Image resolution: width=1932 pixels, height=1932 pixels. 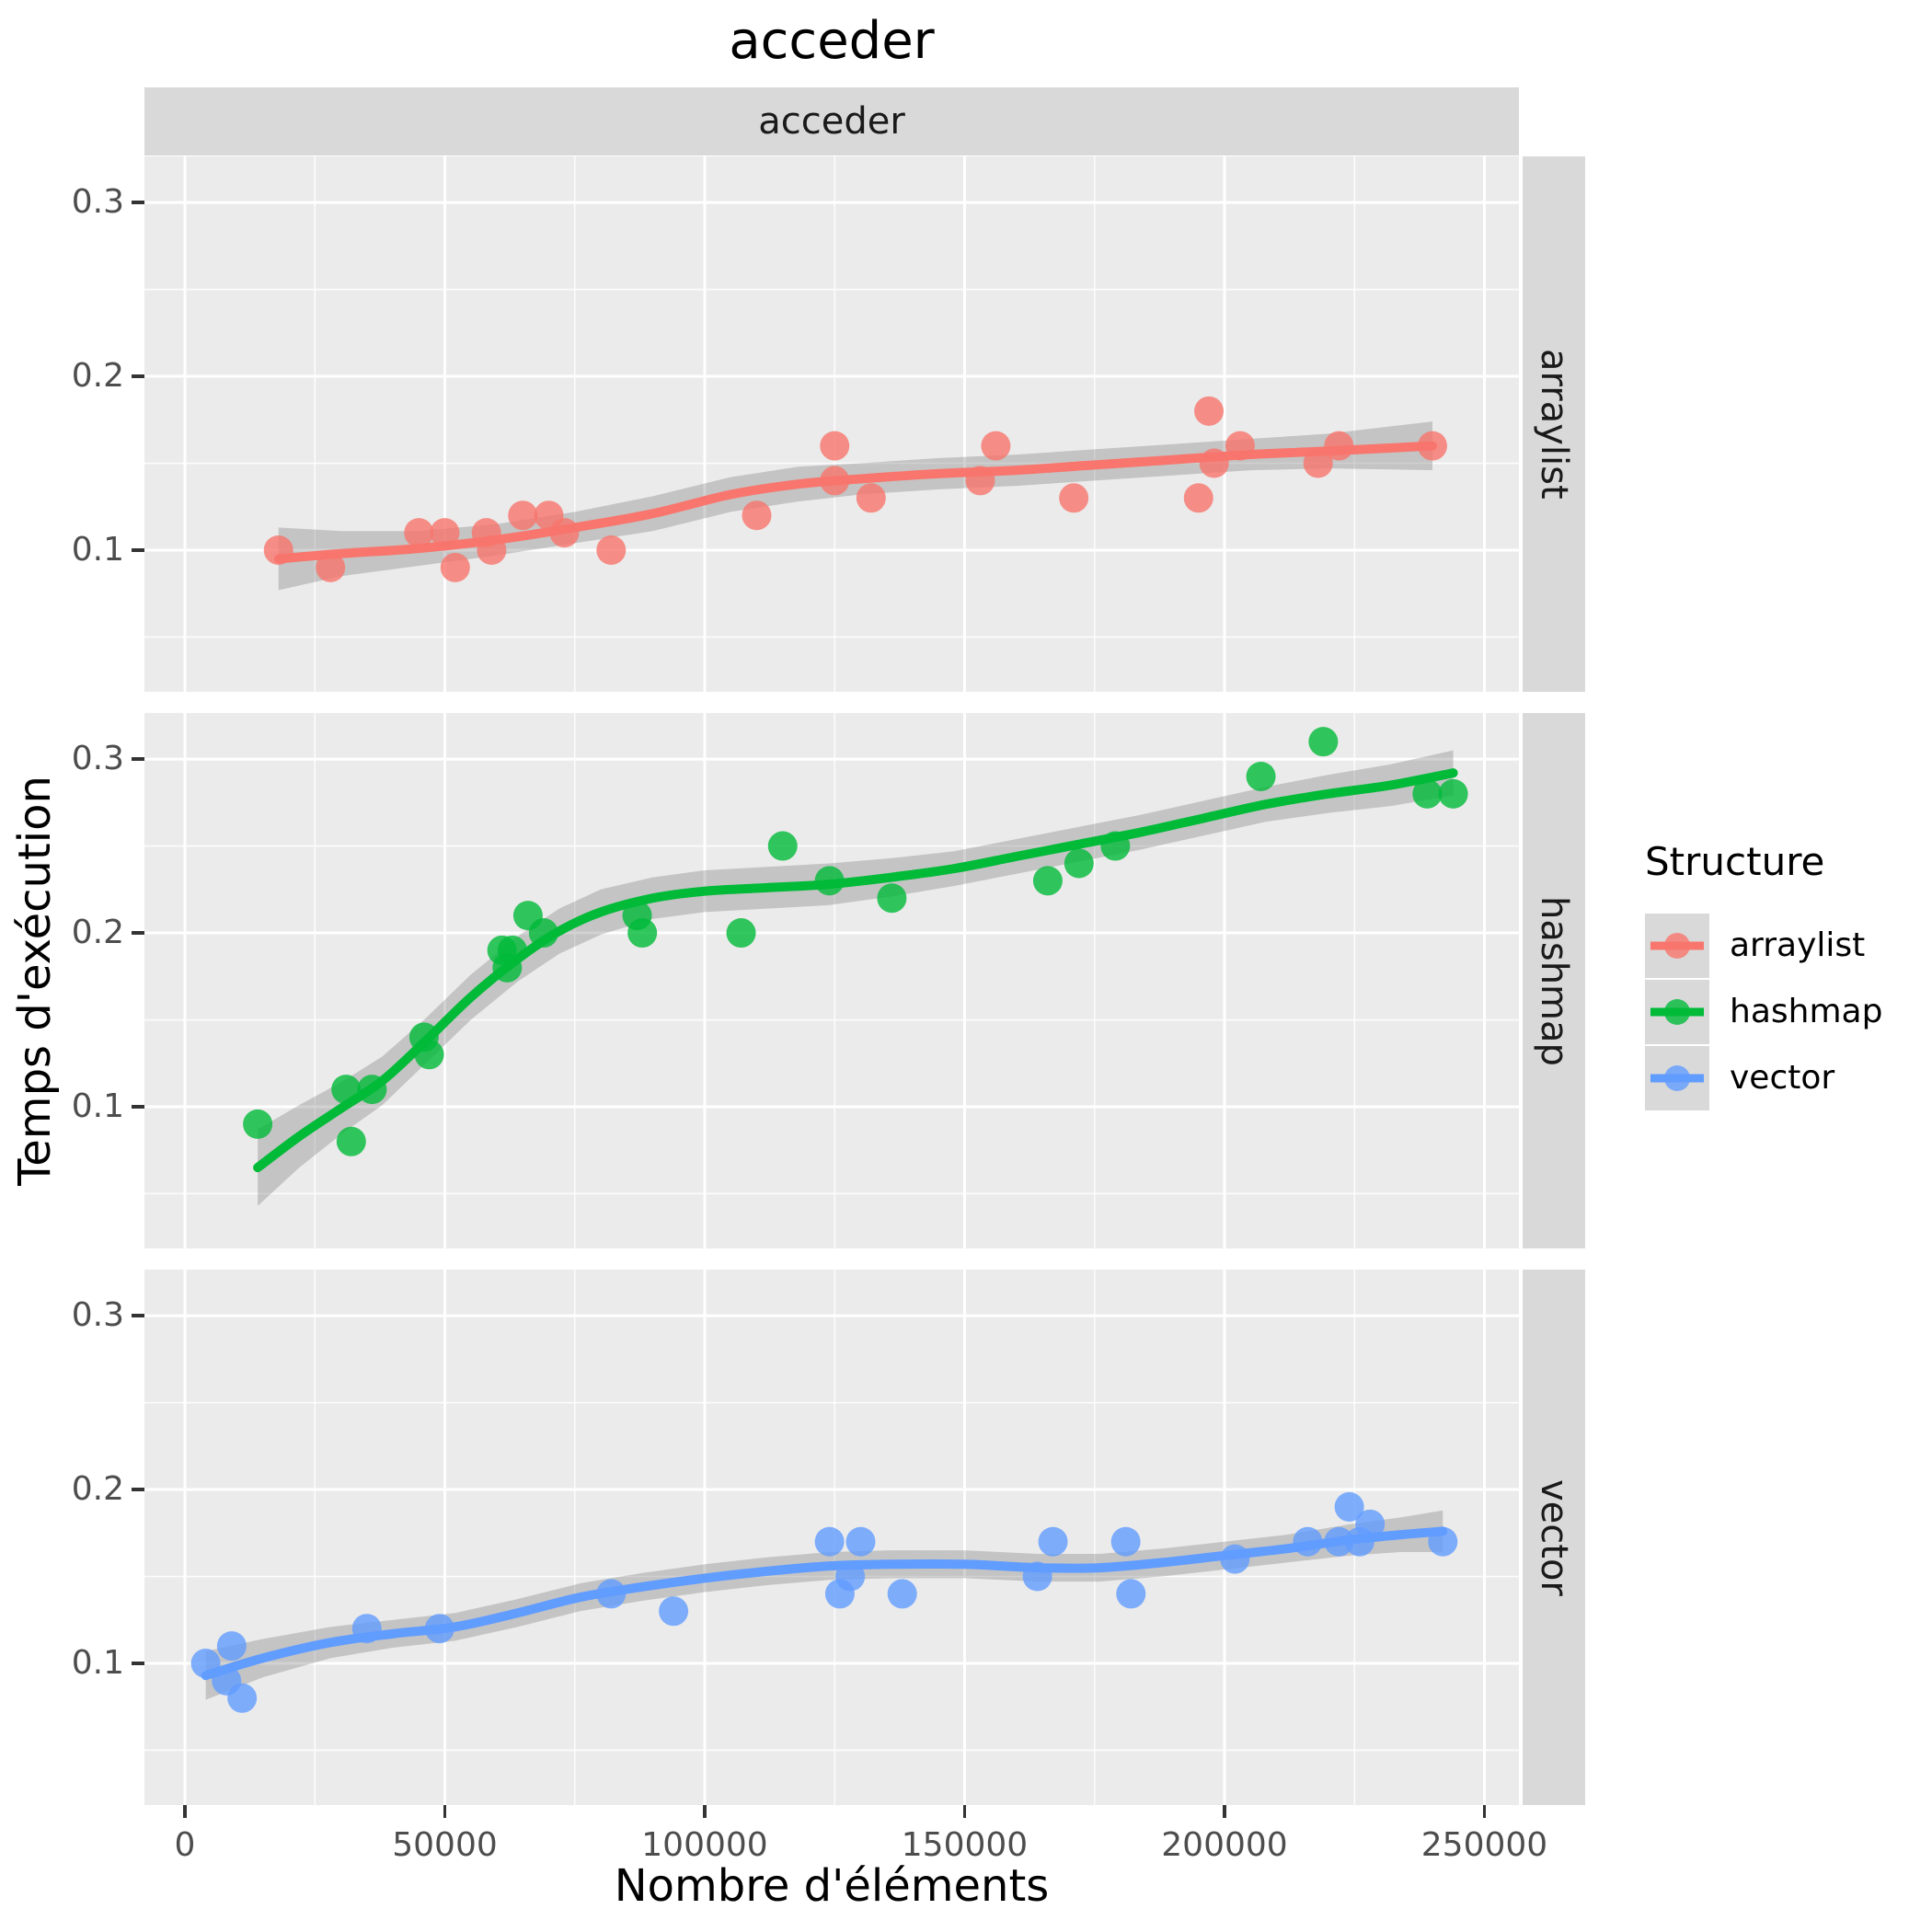 What do you see at coordinates (1484, 1845) in the screenshot?
I see `x-tick-label: 250000` at bounding box center [1484, 1845].